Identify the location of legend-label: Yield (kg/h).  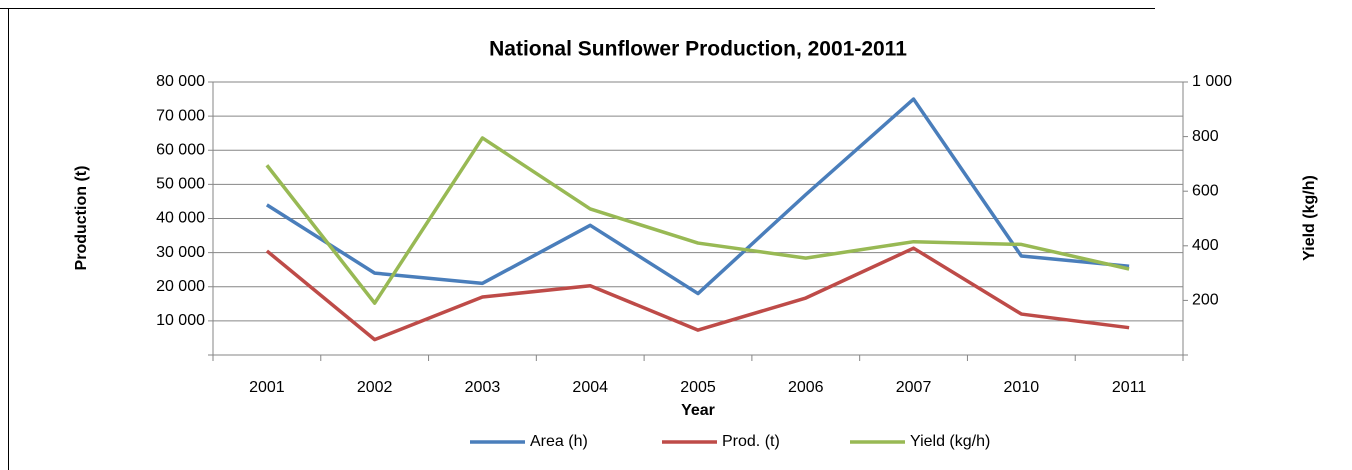
(950, 441).